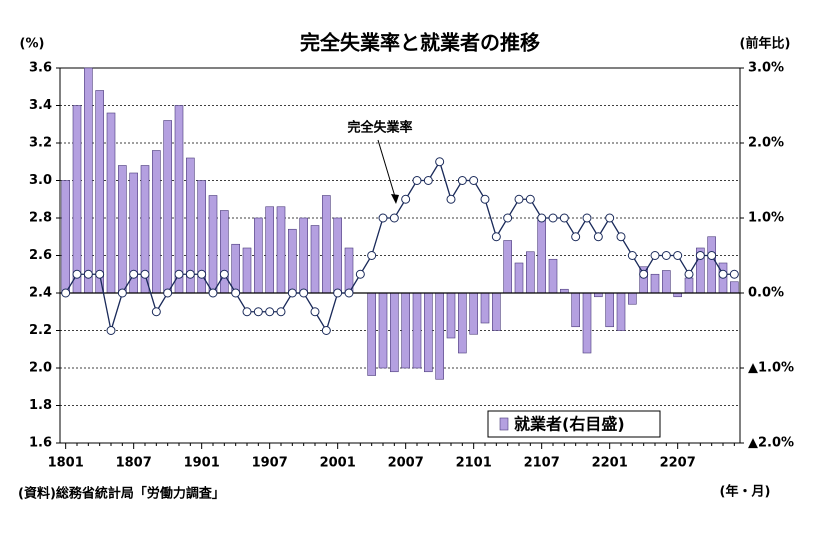 This screenshot has width=828, height=541. I want to click on y-tick-label: 2.6, so click(40, 255).